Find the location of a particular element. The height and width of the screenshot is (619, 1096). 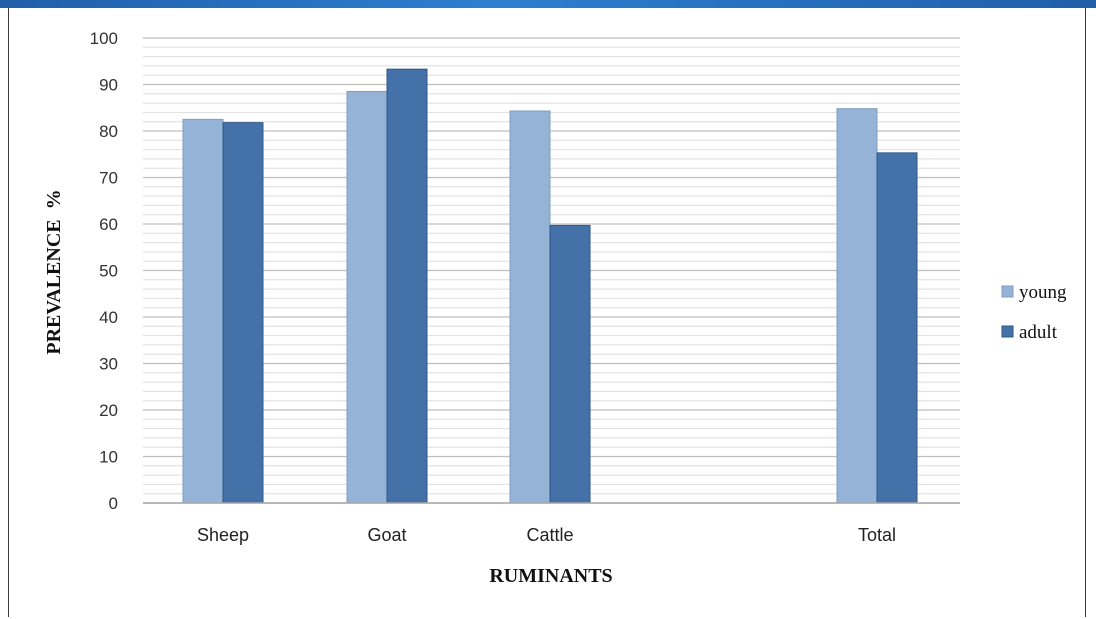

legend: young adult is located at coordinates (1034, 312).